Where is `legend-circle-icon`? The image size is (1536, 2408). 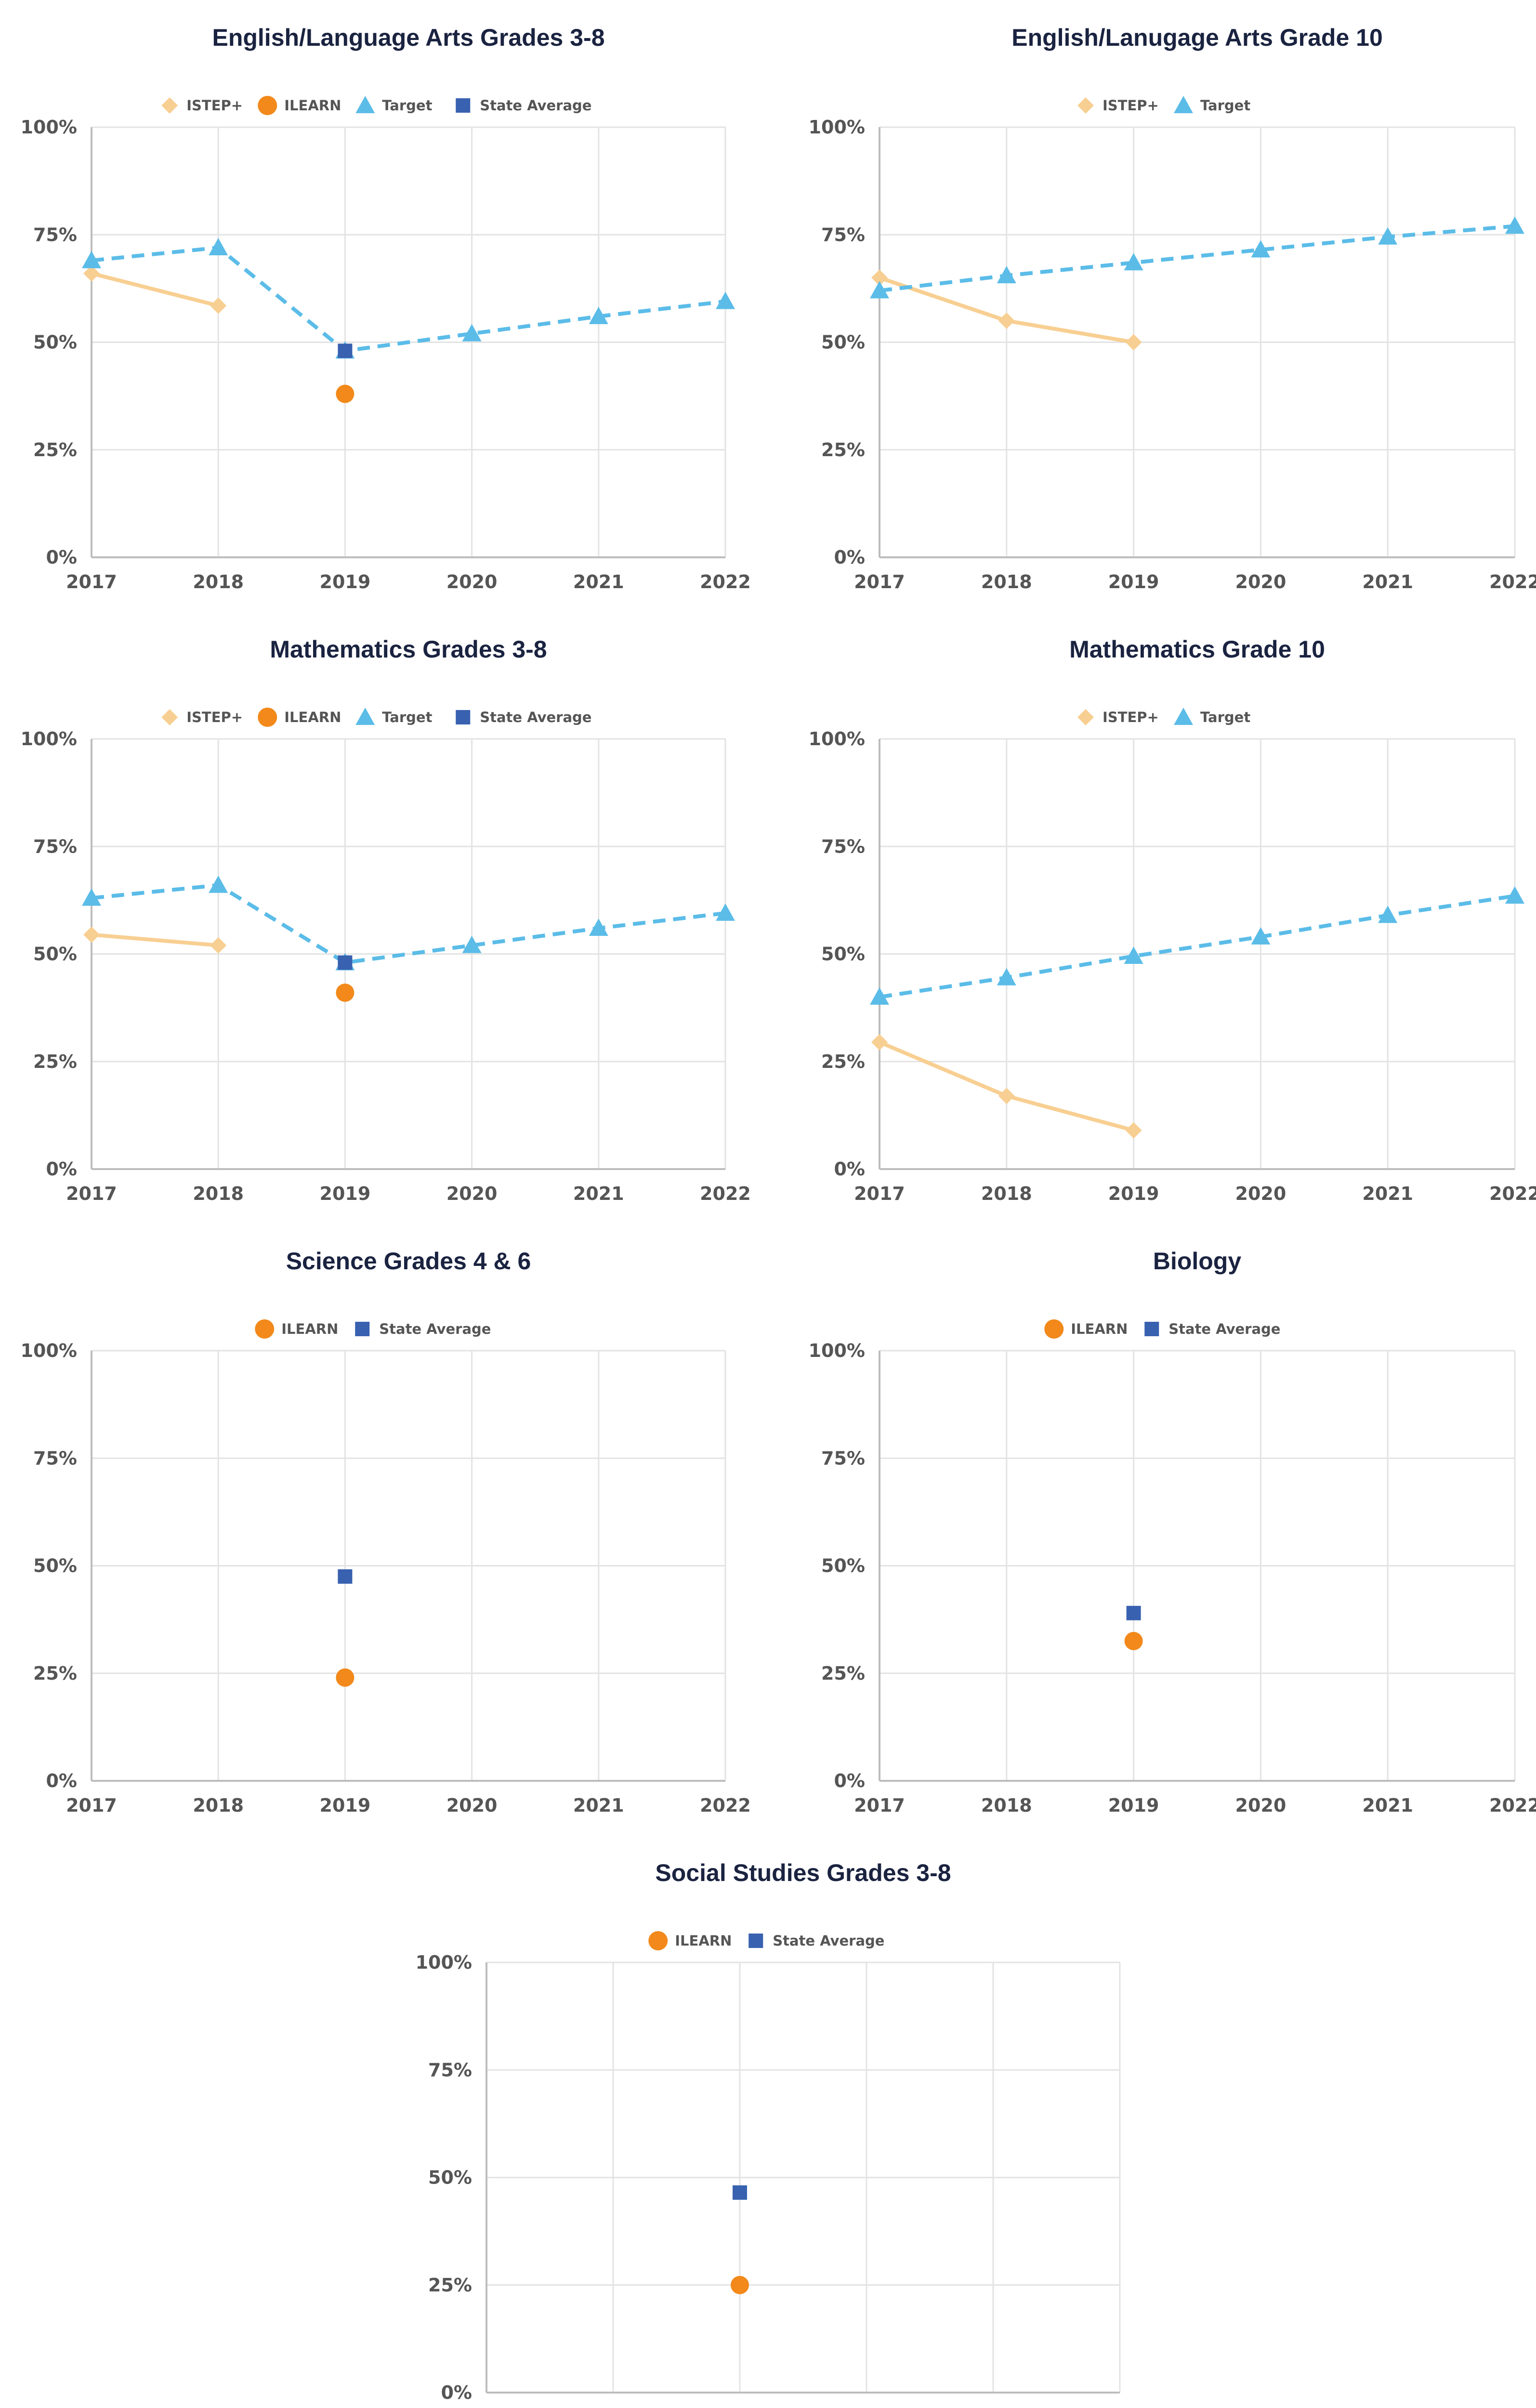 legend-circle-icon is located at coordinates (265, 1329).